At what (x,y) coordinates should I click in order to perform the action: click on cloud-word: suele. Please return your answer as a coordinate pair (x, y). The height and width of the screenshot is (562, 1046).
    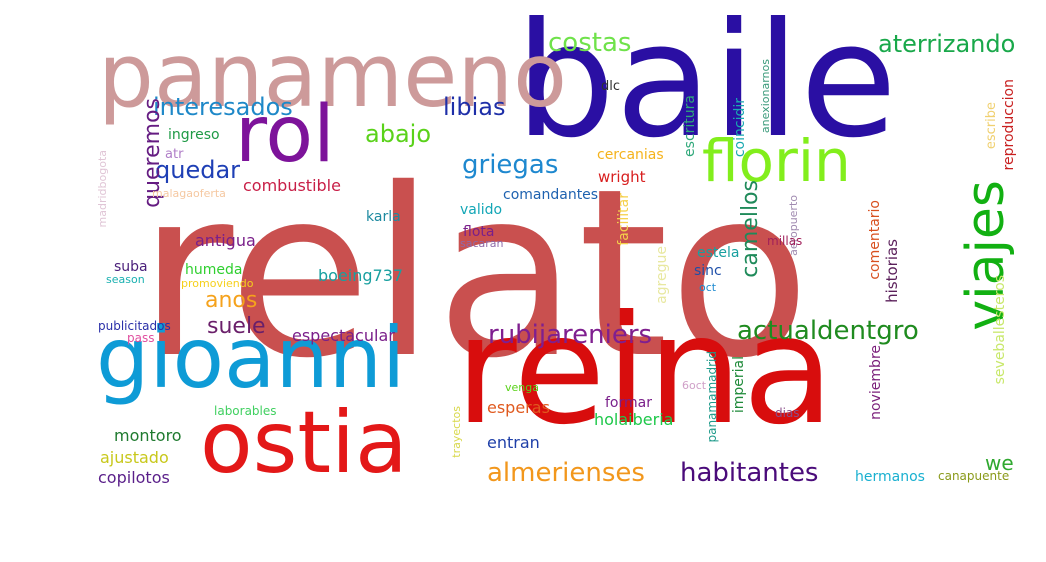
    Looking at the image, I should click on (236, 326).